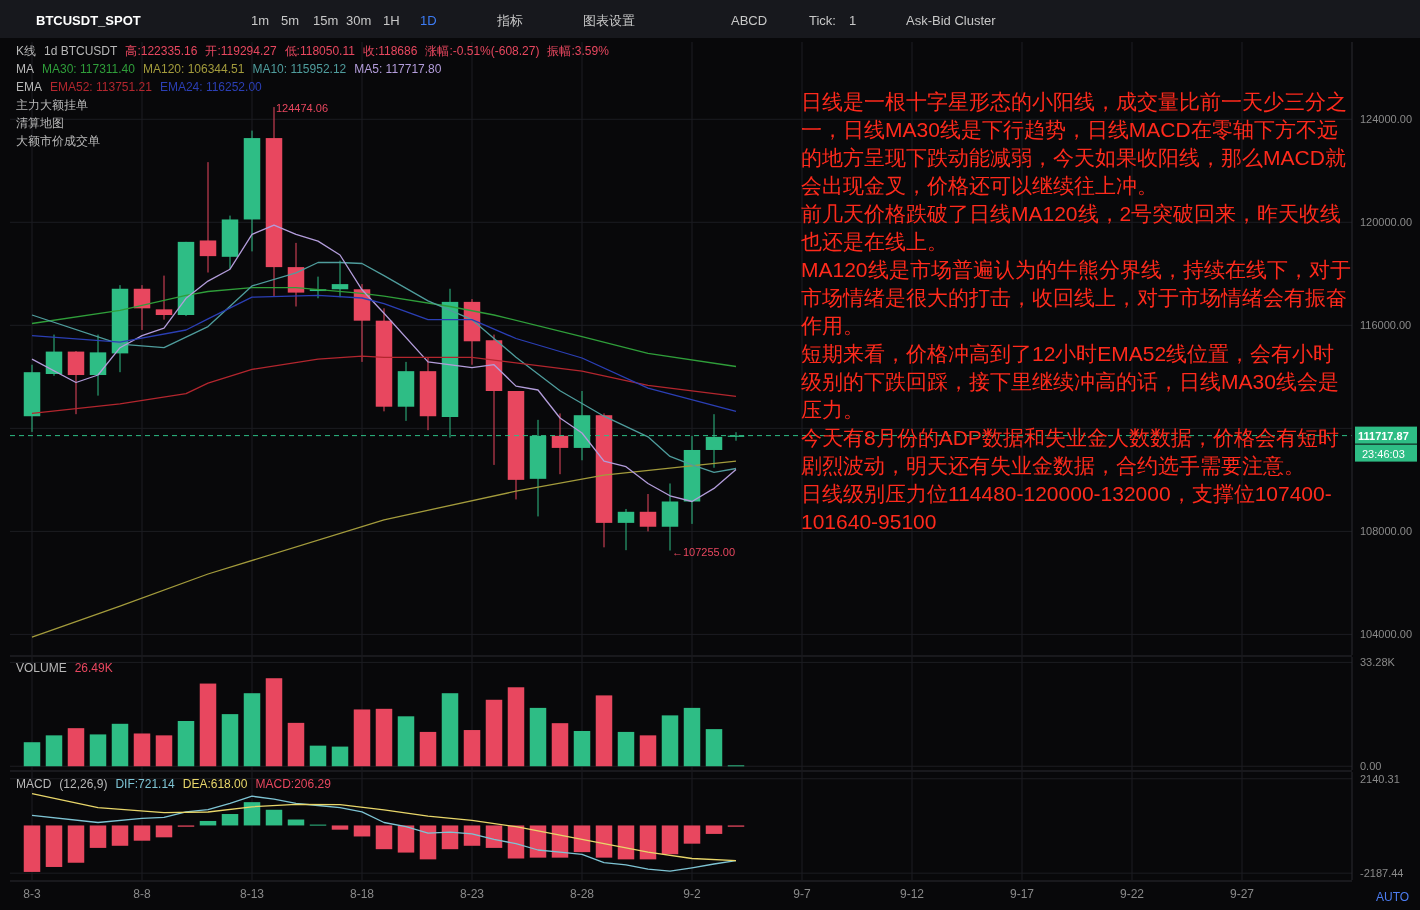 This screenshot has width=1420, height=910. I want to click on y-tick-label: -2187.44, so click(1382, 873).